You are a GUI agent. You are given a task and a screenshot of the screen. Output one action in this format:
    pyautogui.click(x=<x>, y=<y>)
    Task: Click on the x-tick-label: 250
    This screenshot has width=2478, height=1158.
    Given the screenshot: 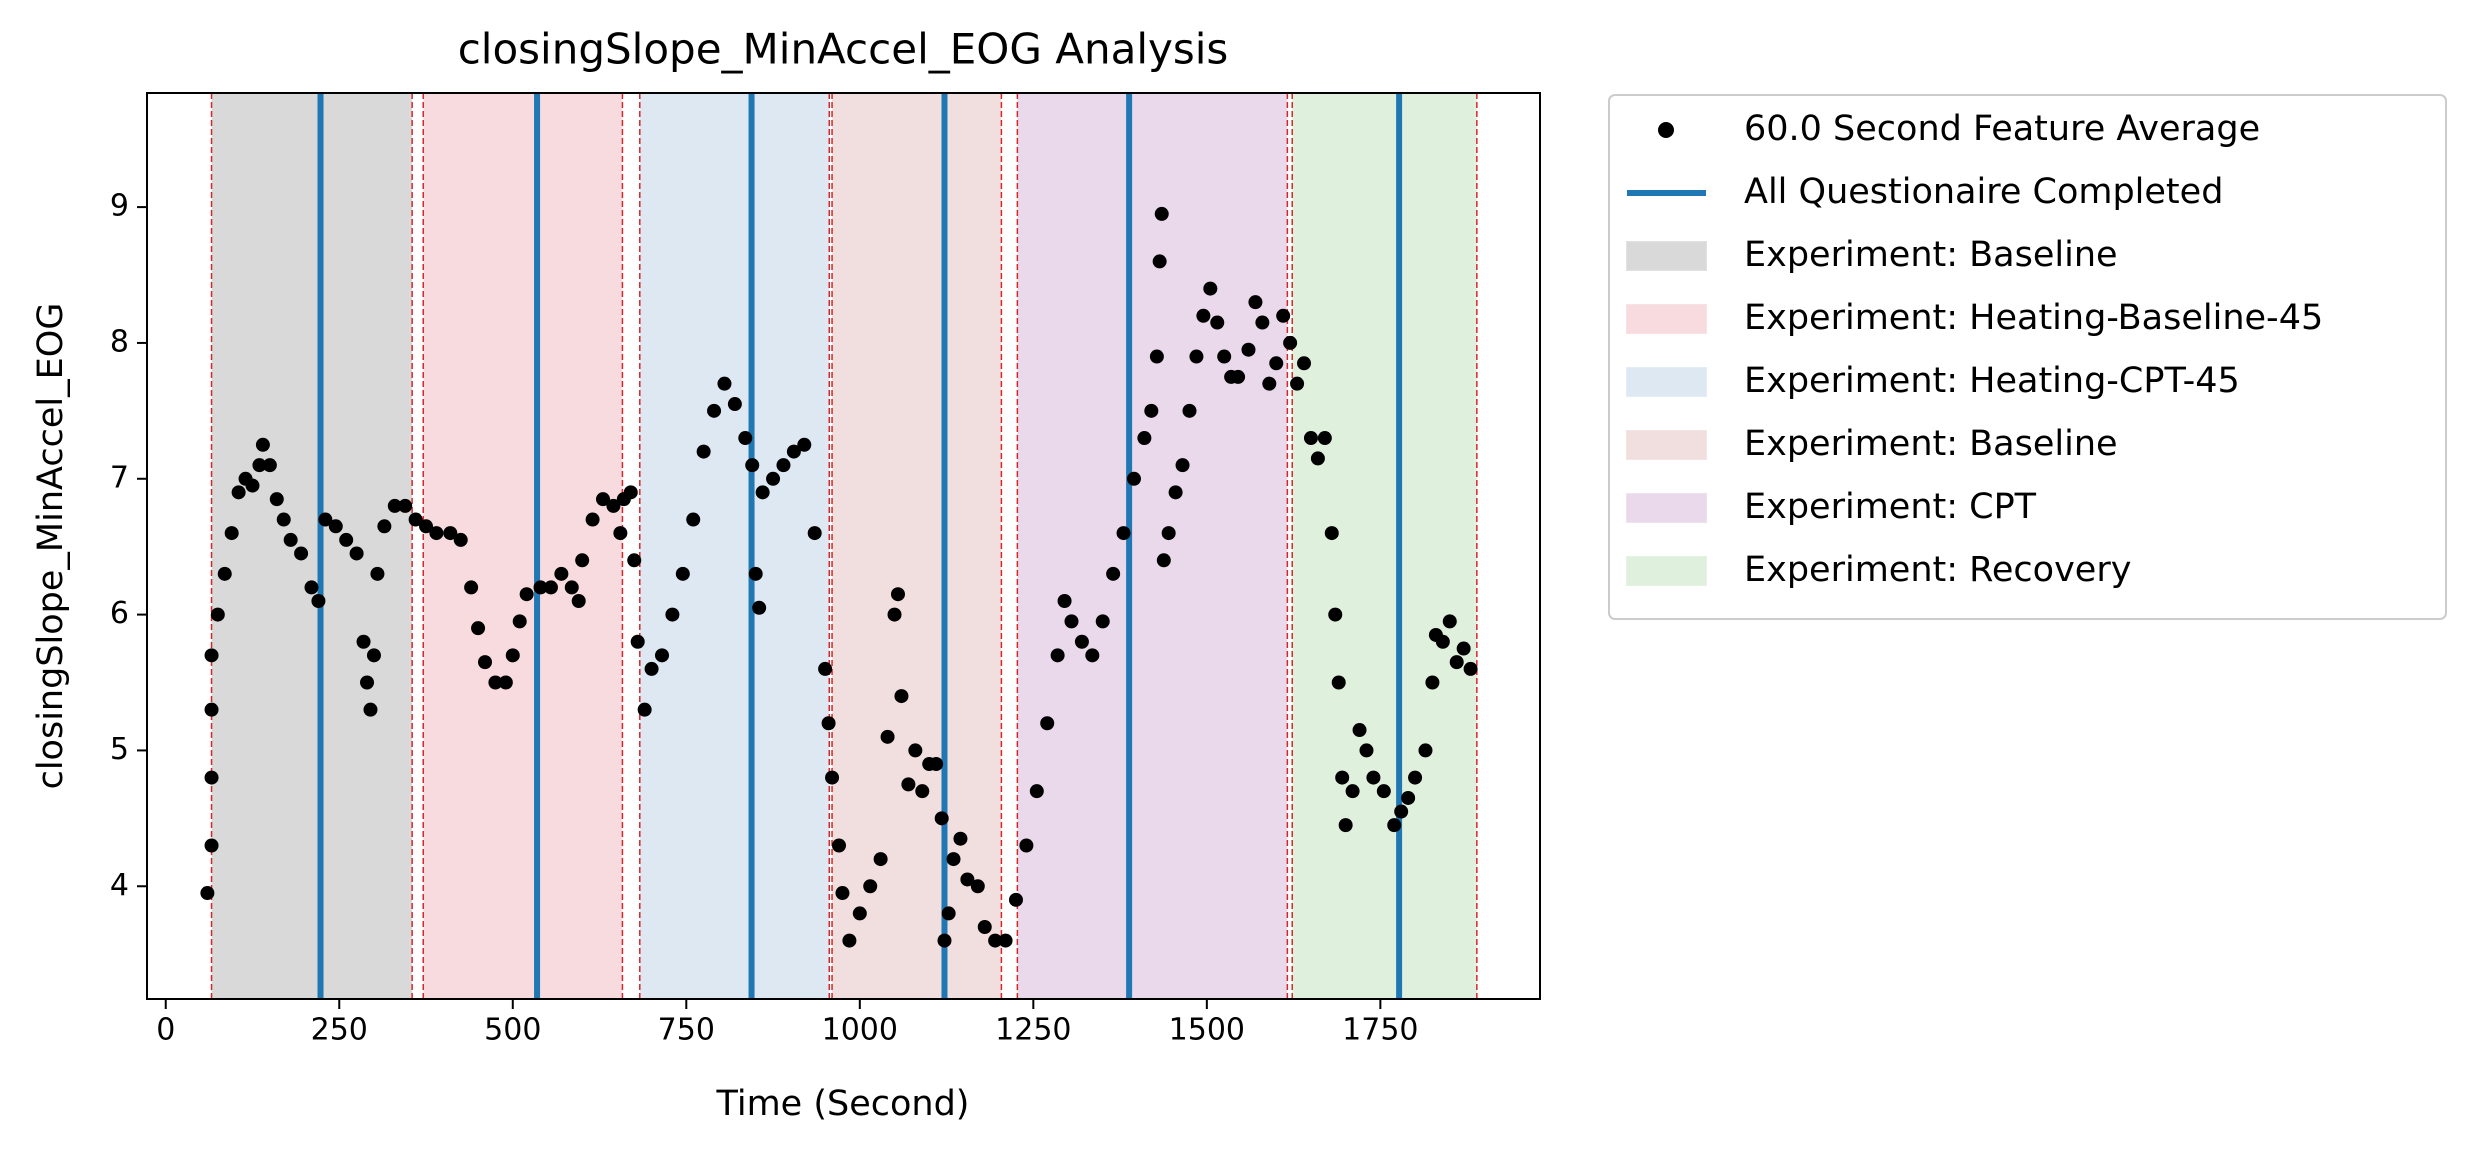 What is the action you would take?
    pyautogui.click(x=339, y=1030)
    